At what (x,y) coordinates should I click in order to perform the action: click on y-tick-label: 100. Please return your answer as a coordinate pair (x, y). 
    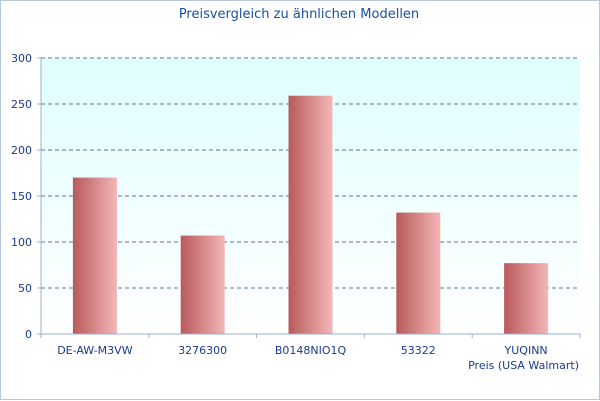
    Looking at the image, I should click on (21, 242).